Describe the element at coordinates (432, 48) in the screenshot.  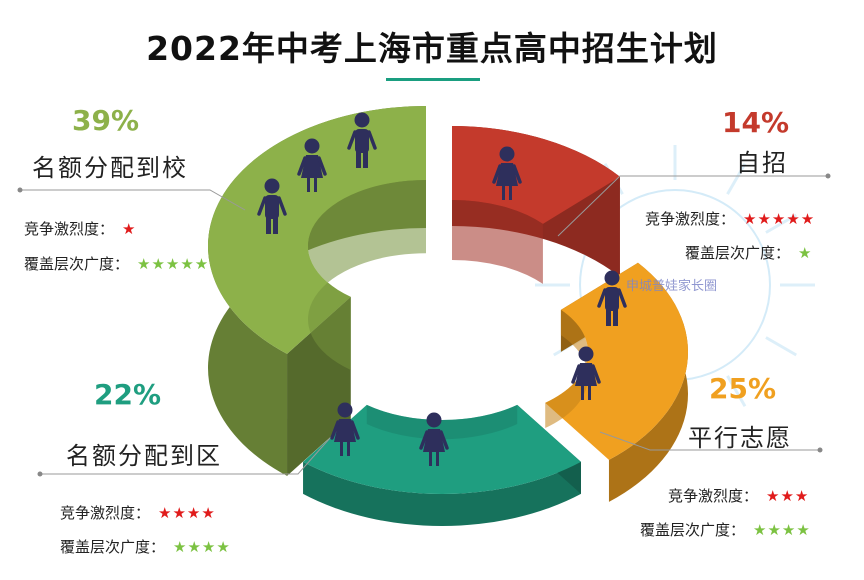
I see `chart-title: 2022年中考上海市重点高中招生计划` at that location.